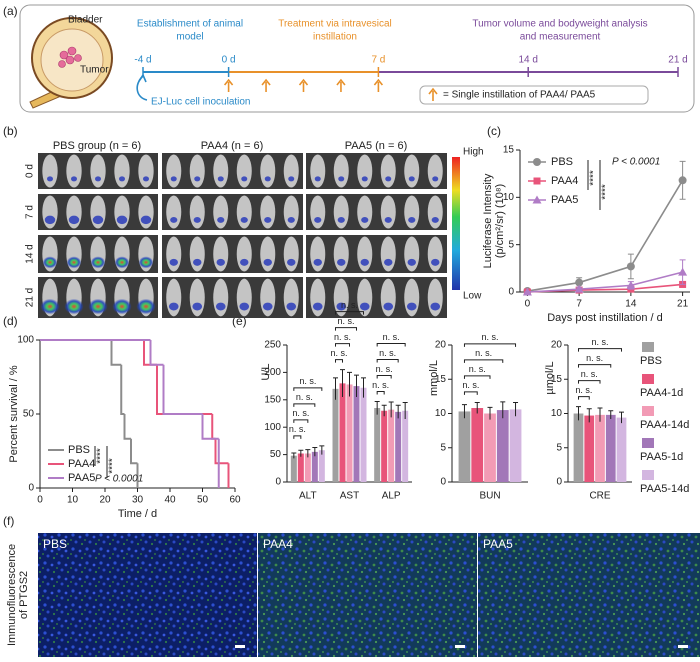 The image size is (700, 662). What do you see at coordinates (537, 181) in the screenshot?
I see `legend-marker` at bounding box center [537, 181].